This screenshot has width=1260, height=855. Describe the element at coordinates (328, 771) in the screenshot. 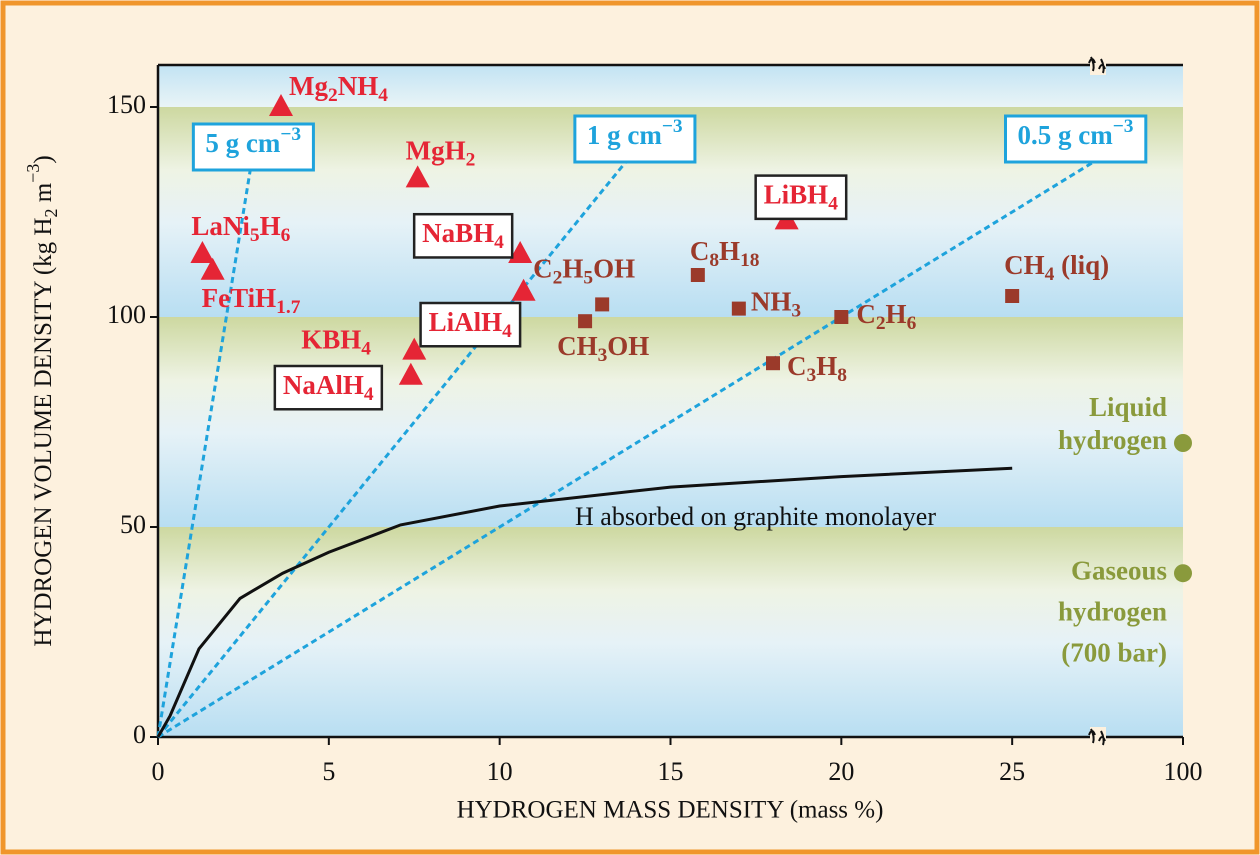

I see `x-tick-label: 5` at that location.